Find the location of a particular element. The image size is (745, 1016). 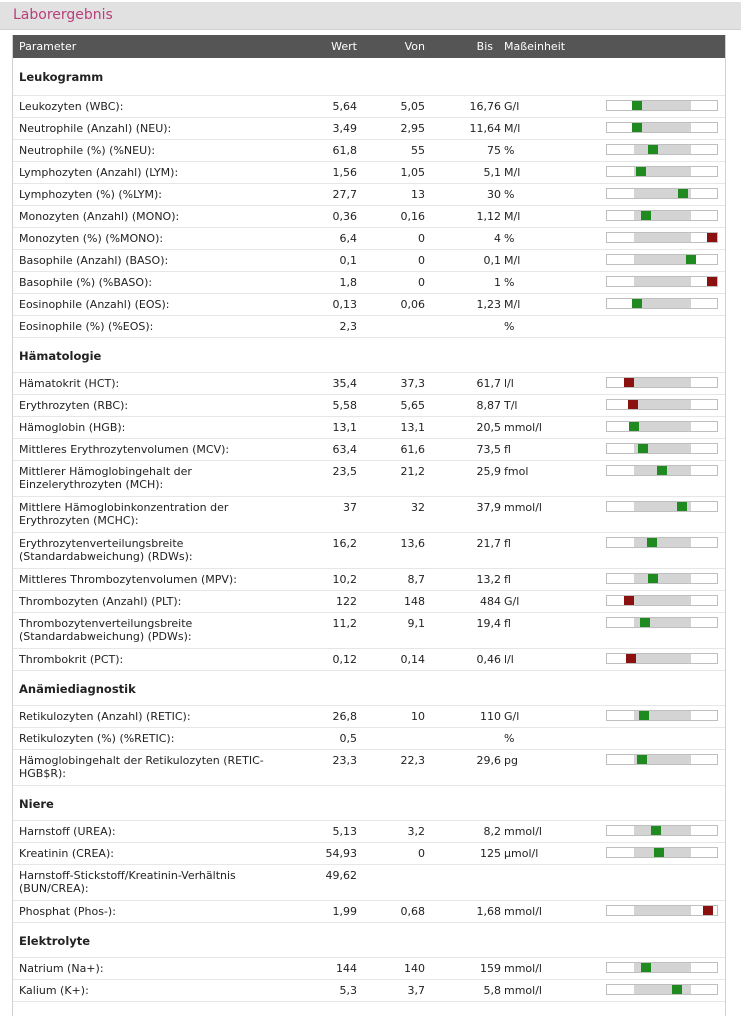

range-from-cell: 13,6 is located at coordinates (413, 543).